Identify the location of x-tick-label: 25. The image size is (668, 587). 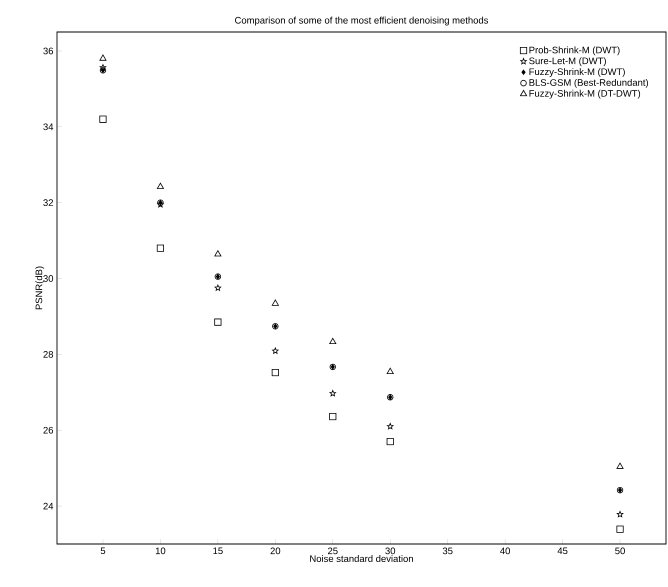
(333, 551).